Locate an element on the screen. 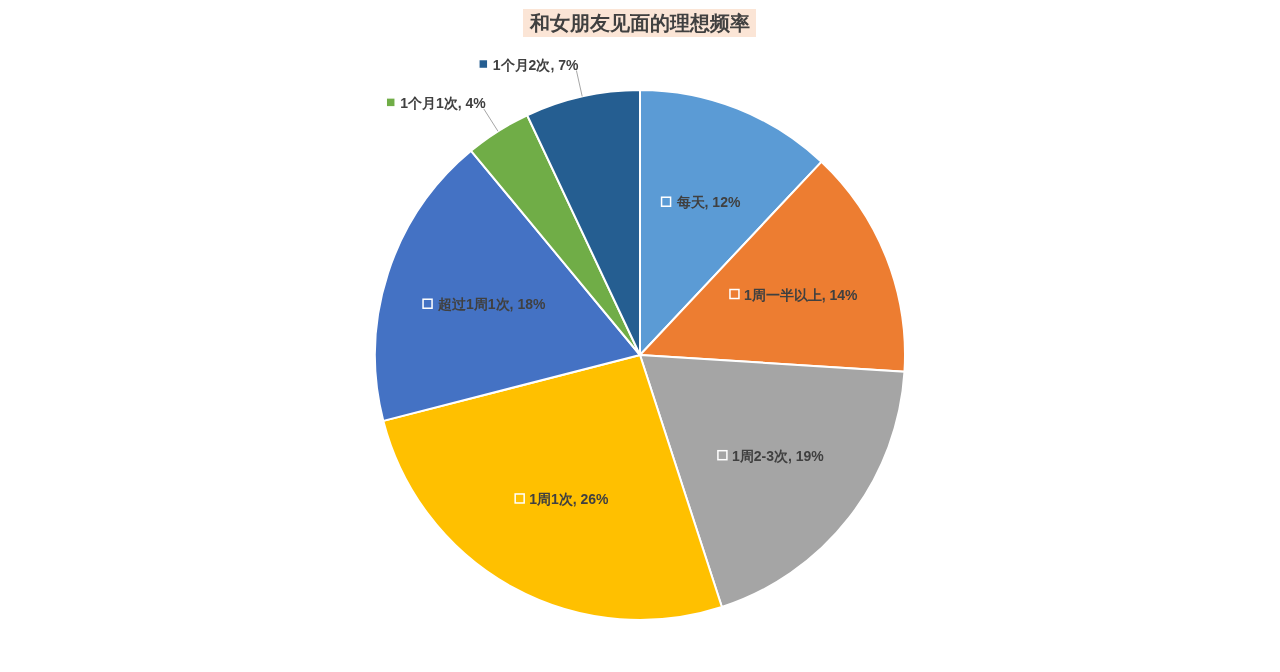 The width and height of the screenshot is (1280, 672). title: 和女朋友见面的理想频率 is located at coordinates (639, 23).